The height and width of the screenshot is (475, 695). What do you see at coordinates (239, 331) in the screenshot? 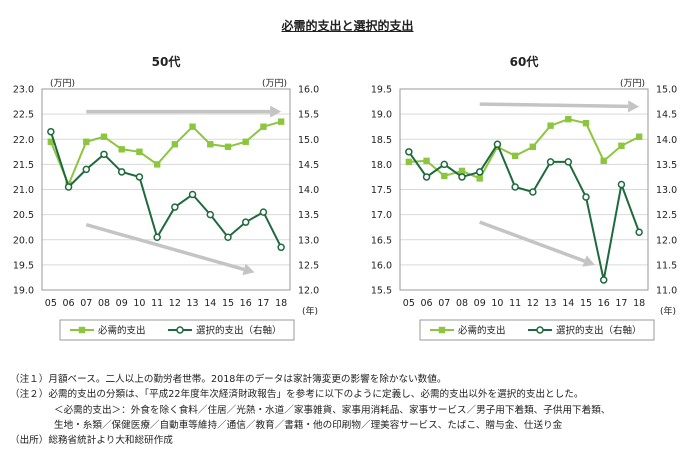
I see `legend-label-2: 選択的支出（右軸）` at bounding box center [239, 331].